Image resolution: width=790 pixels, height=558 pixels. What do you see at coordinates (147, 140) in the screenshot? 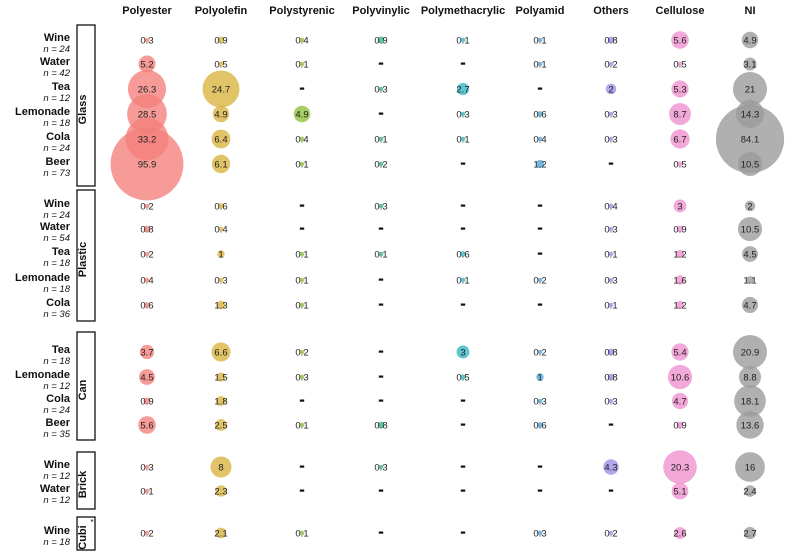
I see `value-label: 33.2` at bounding box center [147, 140].